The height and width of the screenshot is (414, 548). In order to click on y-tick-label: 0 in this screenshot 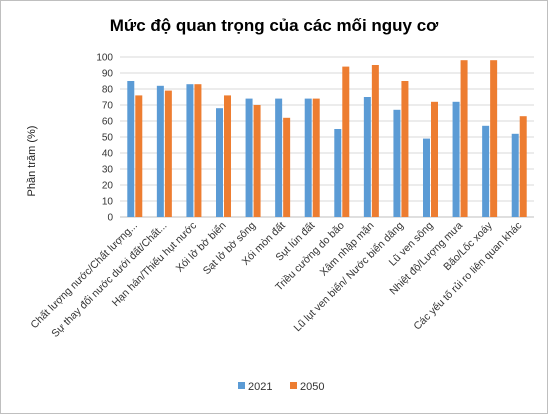, I will do `click(110, 218)`.